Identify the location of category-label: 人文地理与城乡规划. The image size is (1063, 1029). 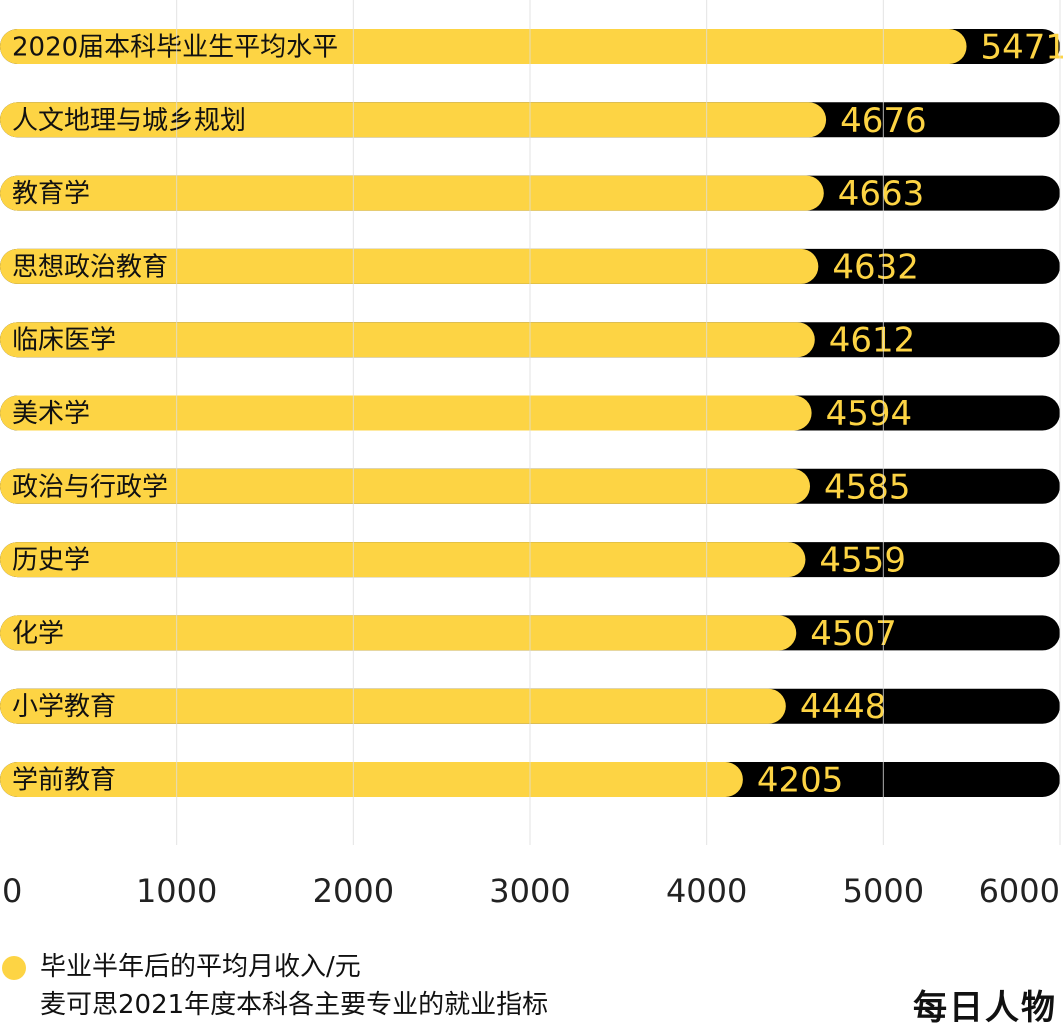
(129, 121).